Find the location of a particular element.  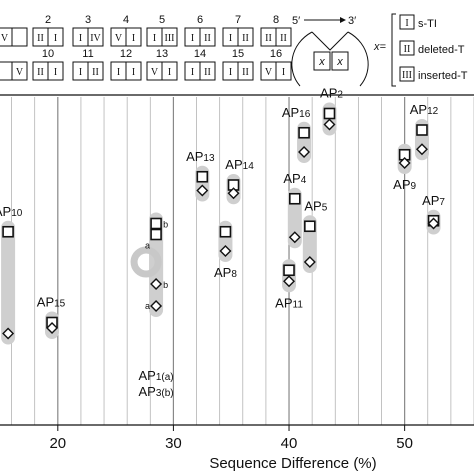

x-right: x is located at coordinates (339, 62).